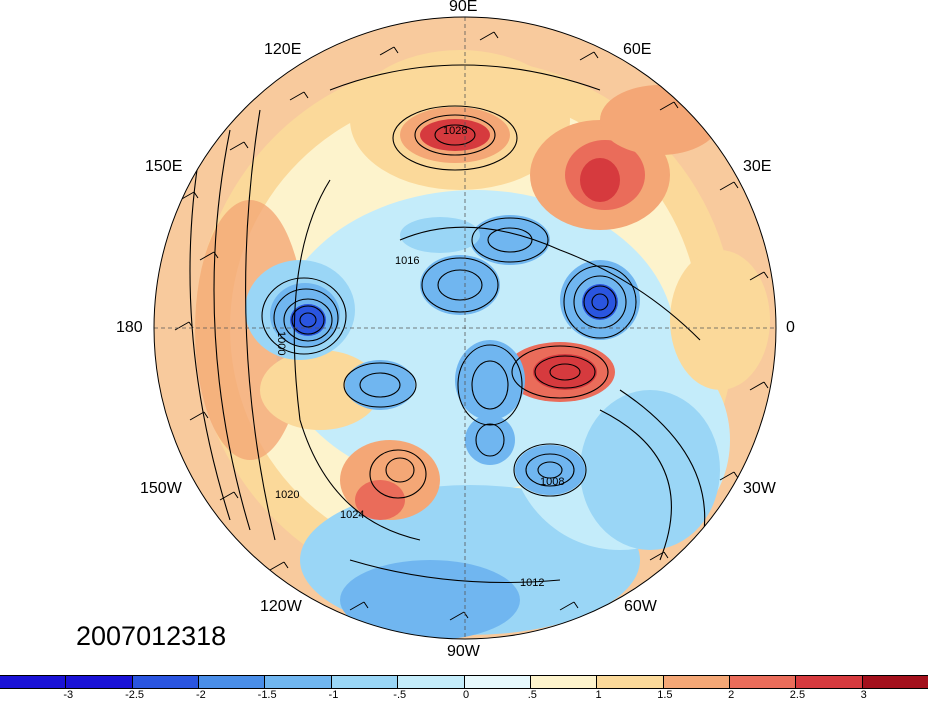 The image size is (928, 702). Describe the element at coordinates (407, 261) in the screenshot. I see `contour-label: 1016` at that location.